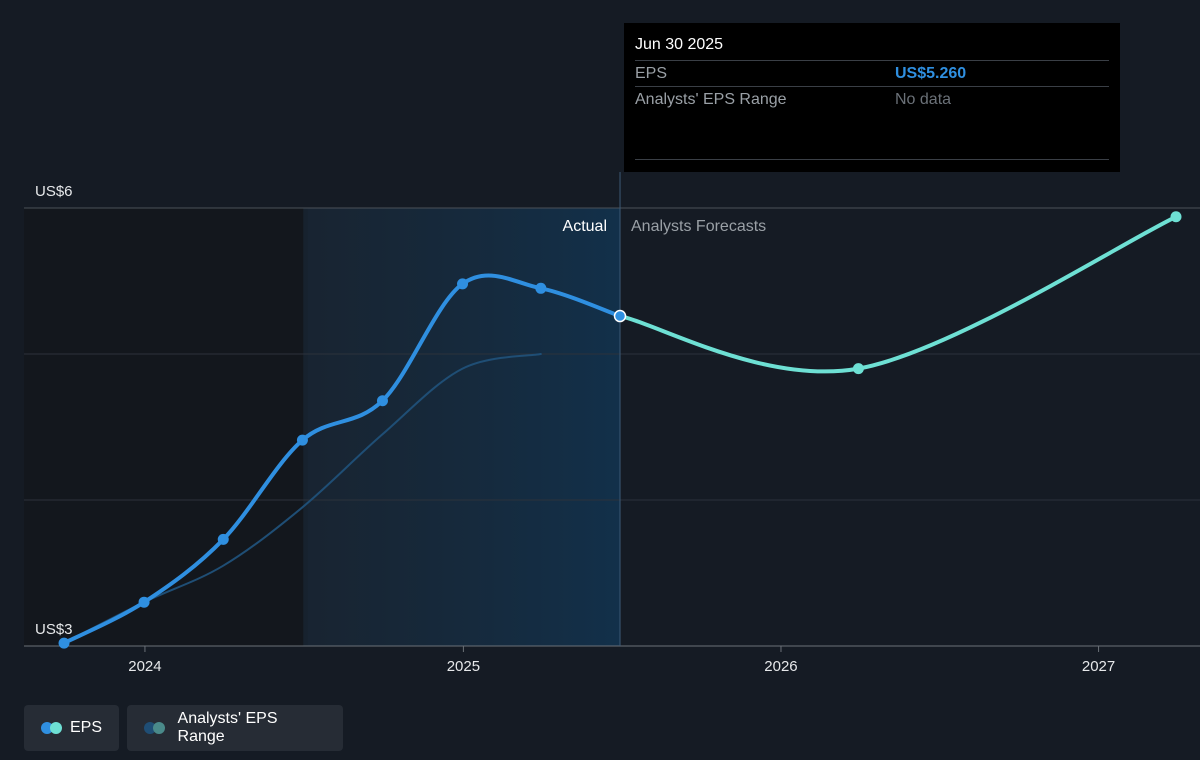  Describe the element at coordinates (923, 99) in the screenshot. I see `tooltip-range-value: No data` at that location.